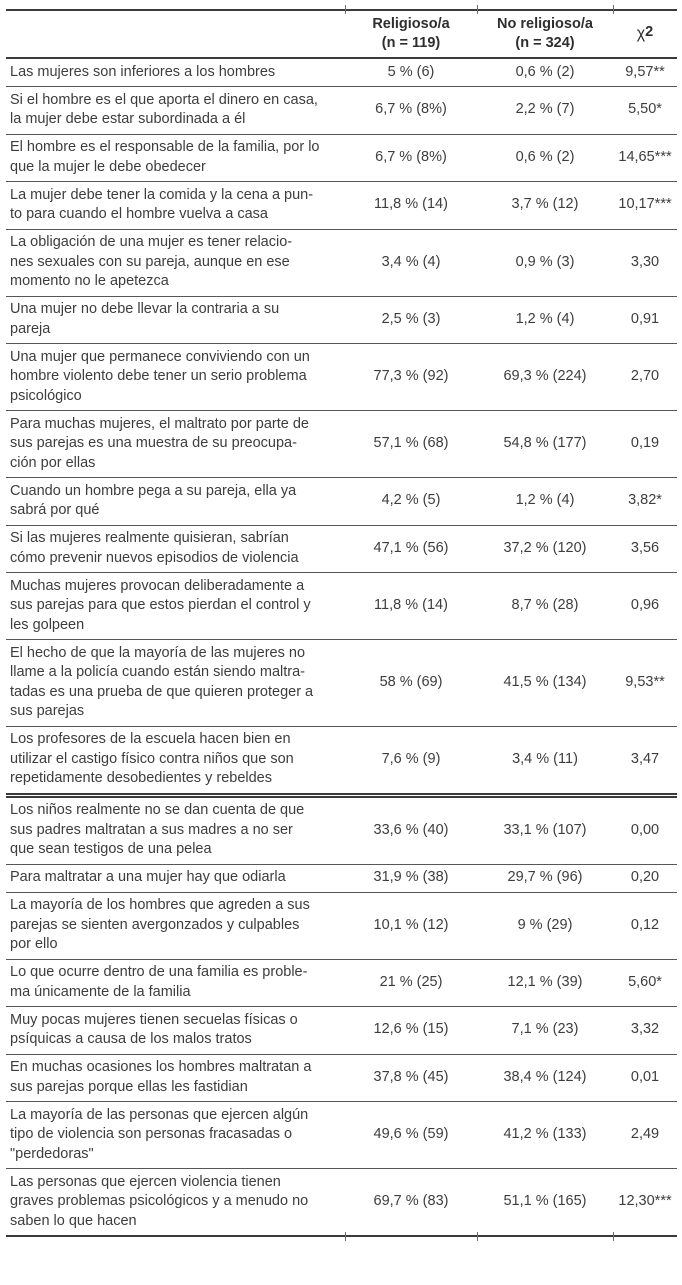  Describe the element at coordinates (649, 32) in the screenshot. I see `chi-exponent: 2` at that location.